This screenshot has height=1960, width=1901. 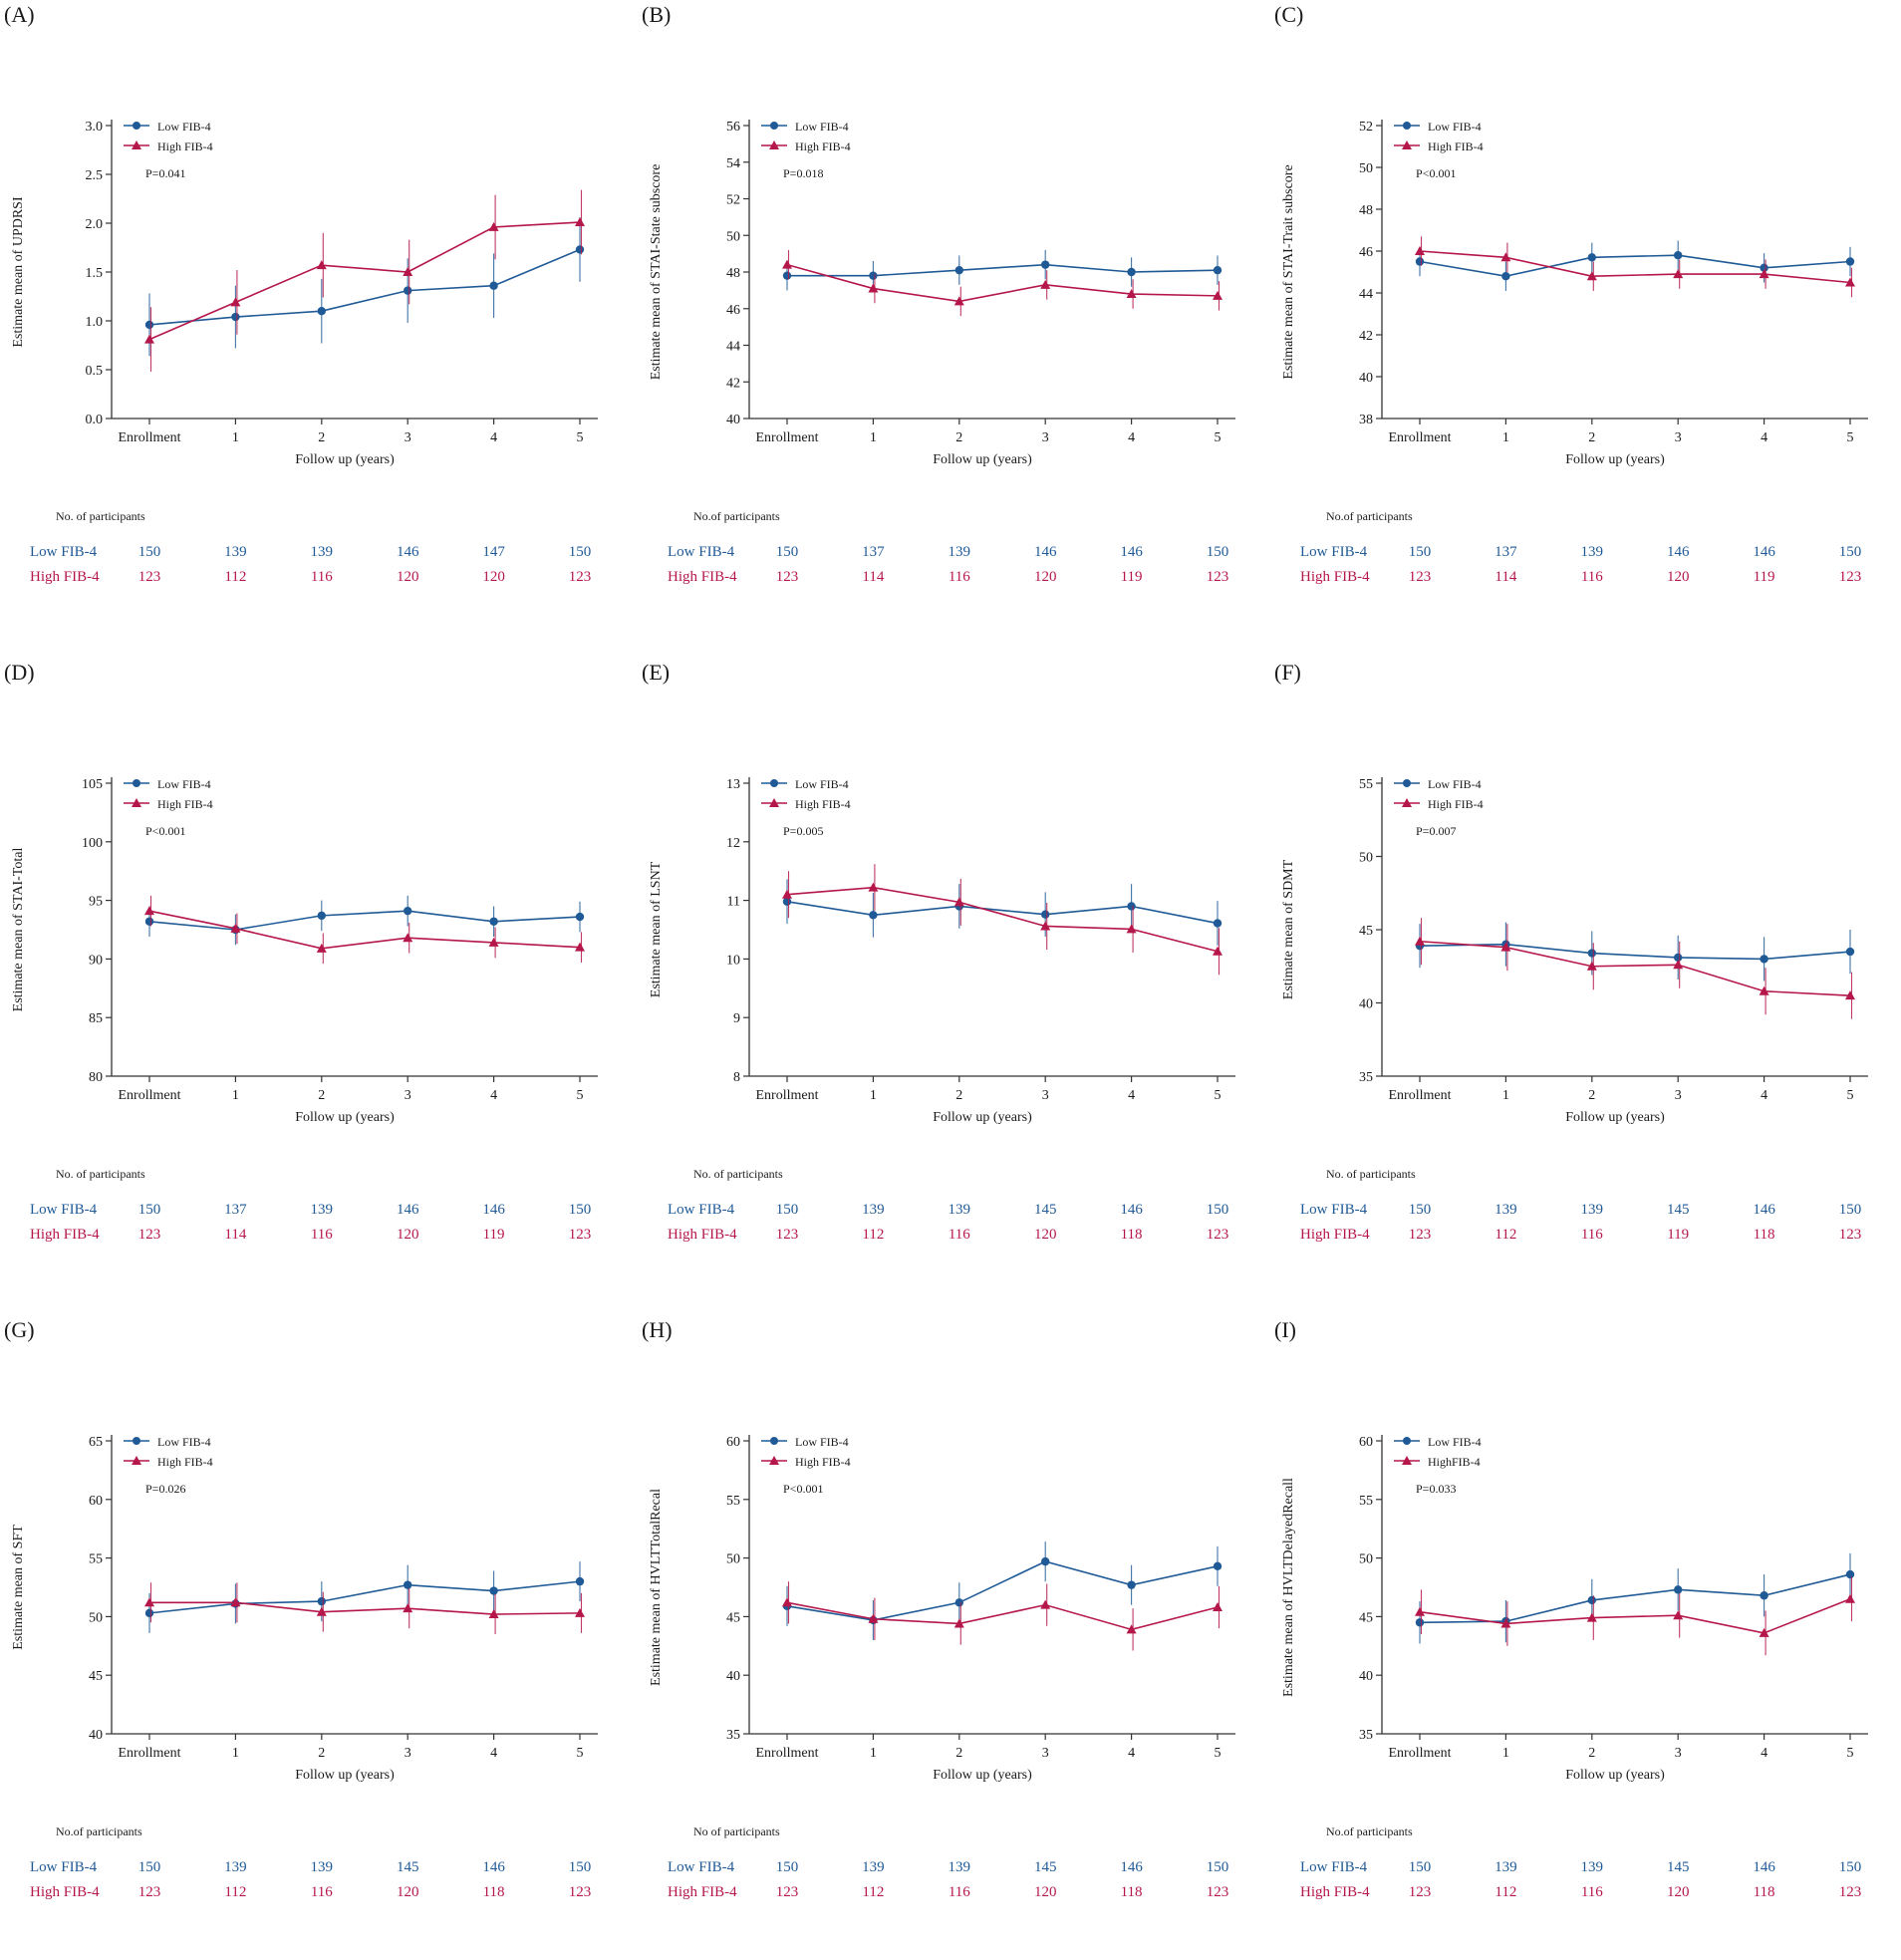 What do you see at coordinates (494, 552) in the screenshot?
I see `participants-count: 147` at bounding box center [494, 552].